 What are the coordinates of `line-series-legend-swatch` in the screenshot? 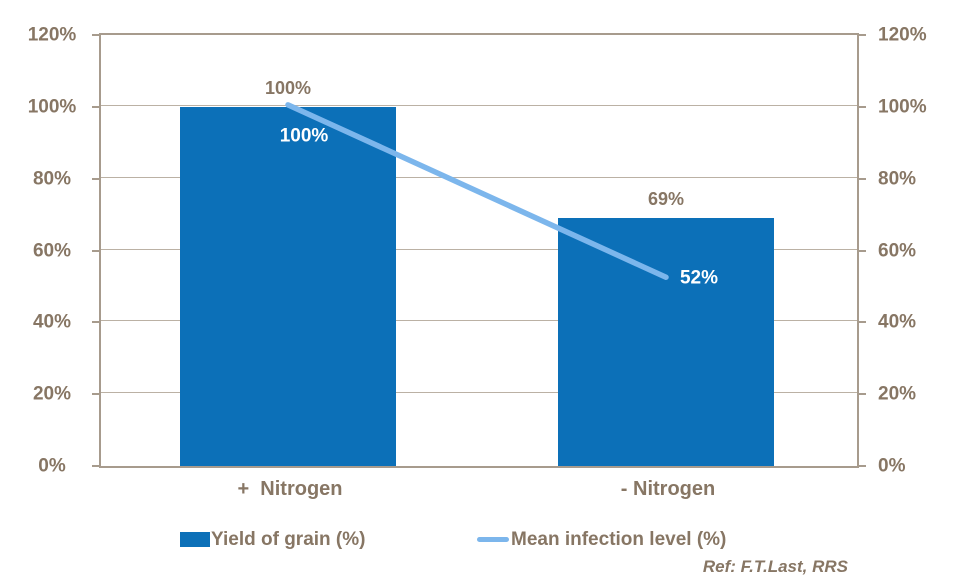 It's located at (493, 539).